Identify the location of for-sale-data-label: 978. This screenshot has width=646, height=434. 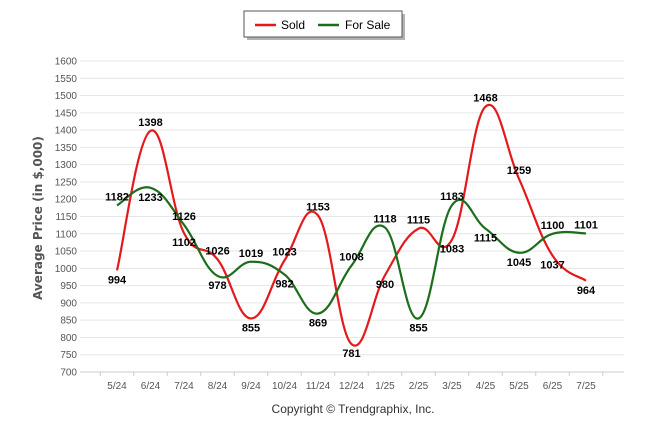
(217, 286).